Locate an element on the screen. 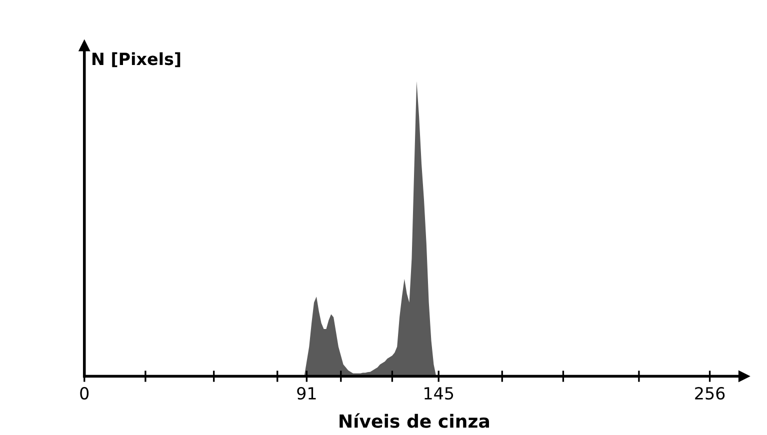  x-tick-label: 0 is located at coordinates (84, 393).